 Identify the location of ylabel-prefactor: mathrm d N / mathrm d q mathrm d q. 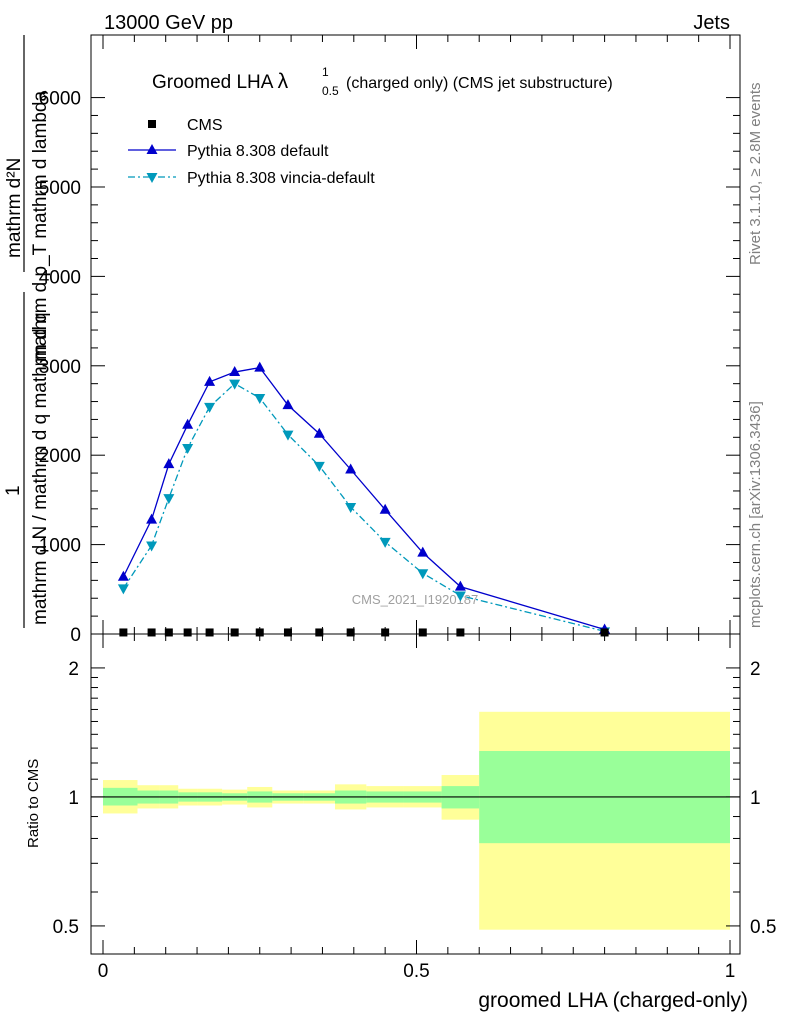
(40, 468).